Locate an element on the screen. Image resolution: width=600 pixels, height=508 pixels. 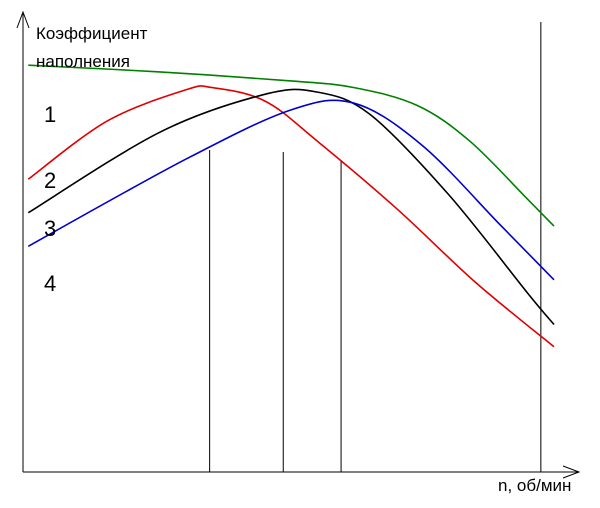
x-axis-arrow is located at coordinates (571, 472).